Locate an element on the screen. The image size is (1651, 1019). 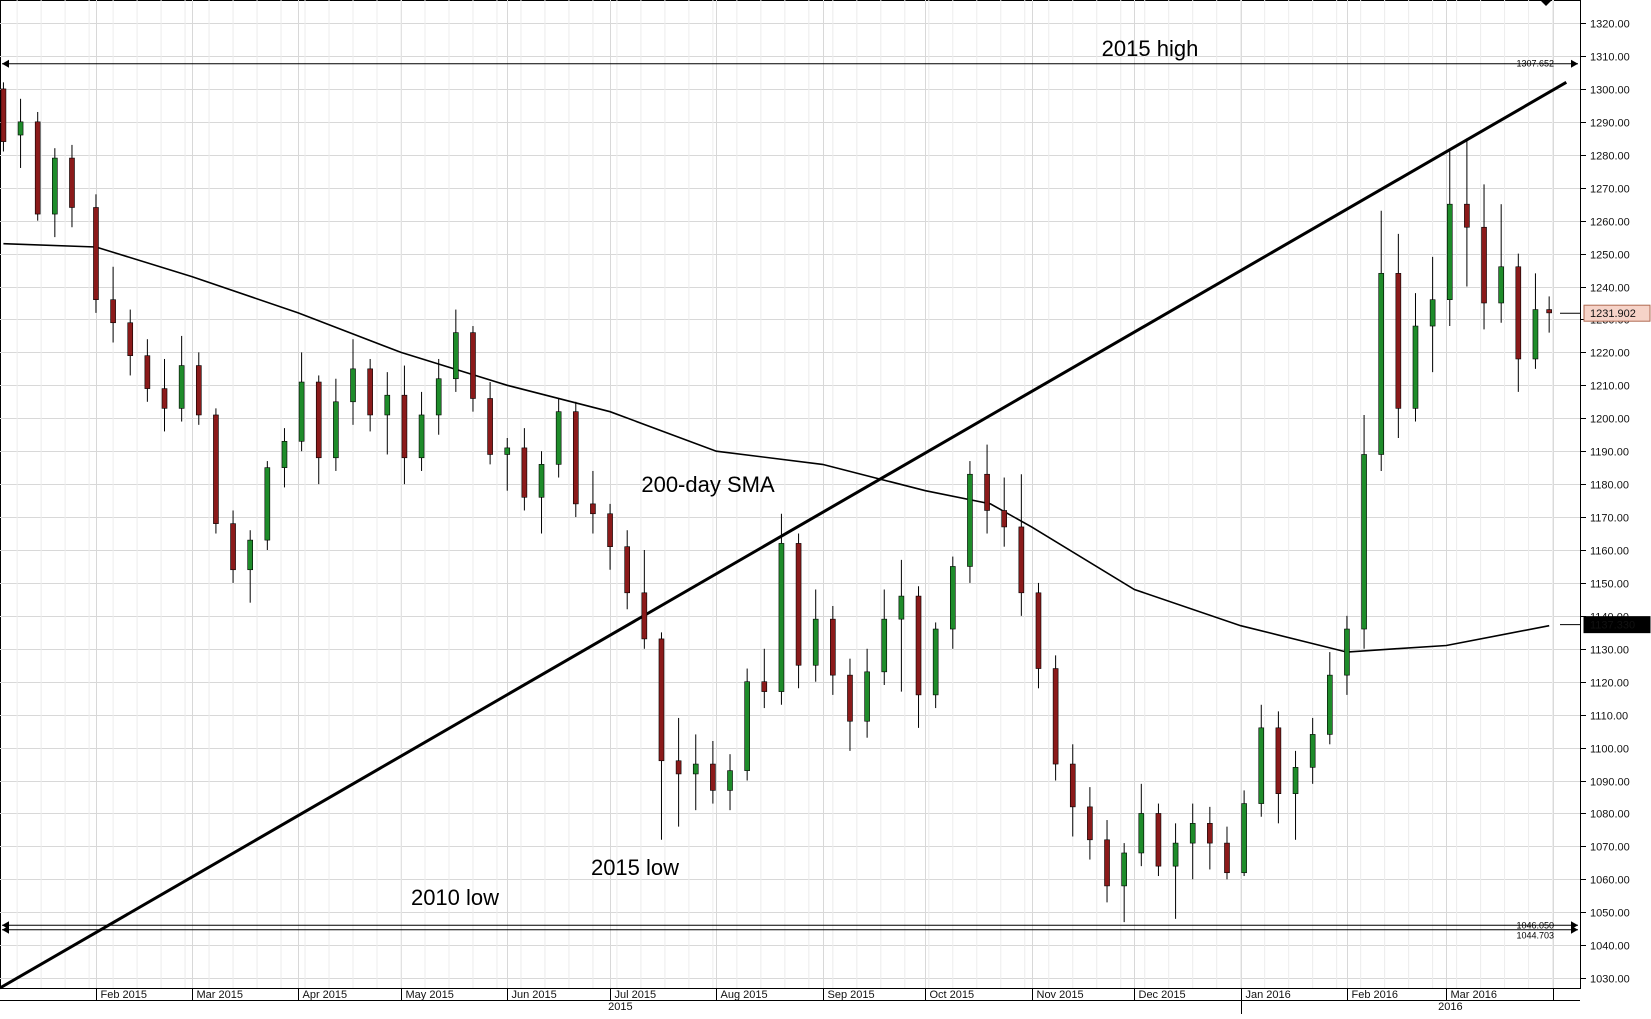
y-tick-label: 1040.00 is located at coordinates (1610, 947).